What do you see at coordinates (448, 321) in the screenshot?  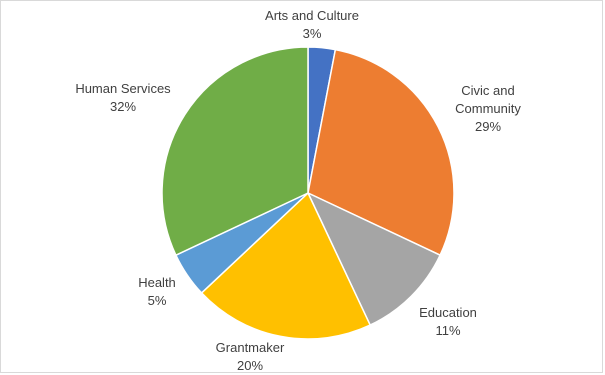 I see `data-label-education: Education 11%` at bounding box center [448, 321].